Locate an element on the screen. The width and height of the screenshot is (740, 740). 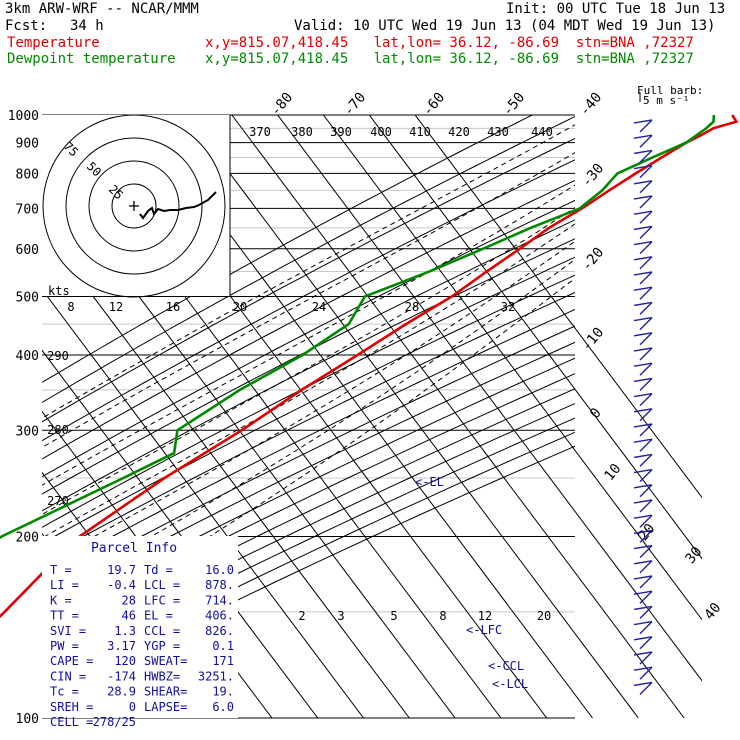
theta-label: 370 is located at coordinates (260, 132).